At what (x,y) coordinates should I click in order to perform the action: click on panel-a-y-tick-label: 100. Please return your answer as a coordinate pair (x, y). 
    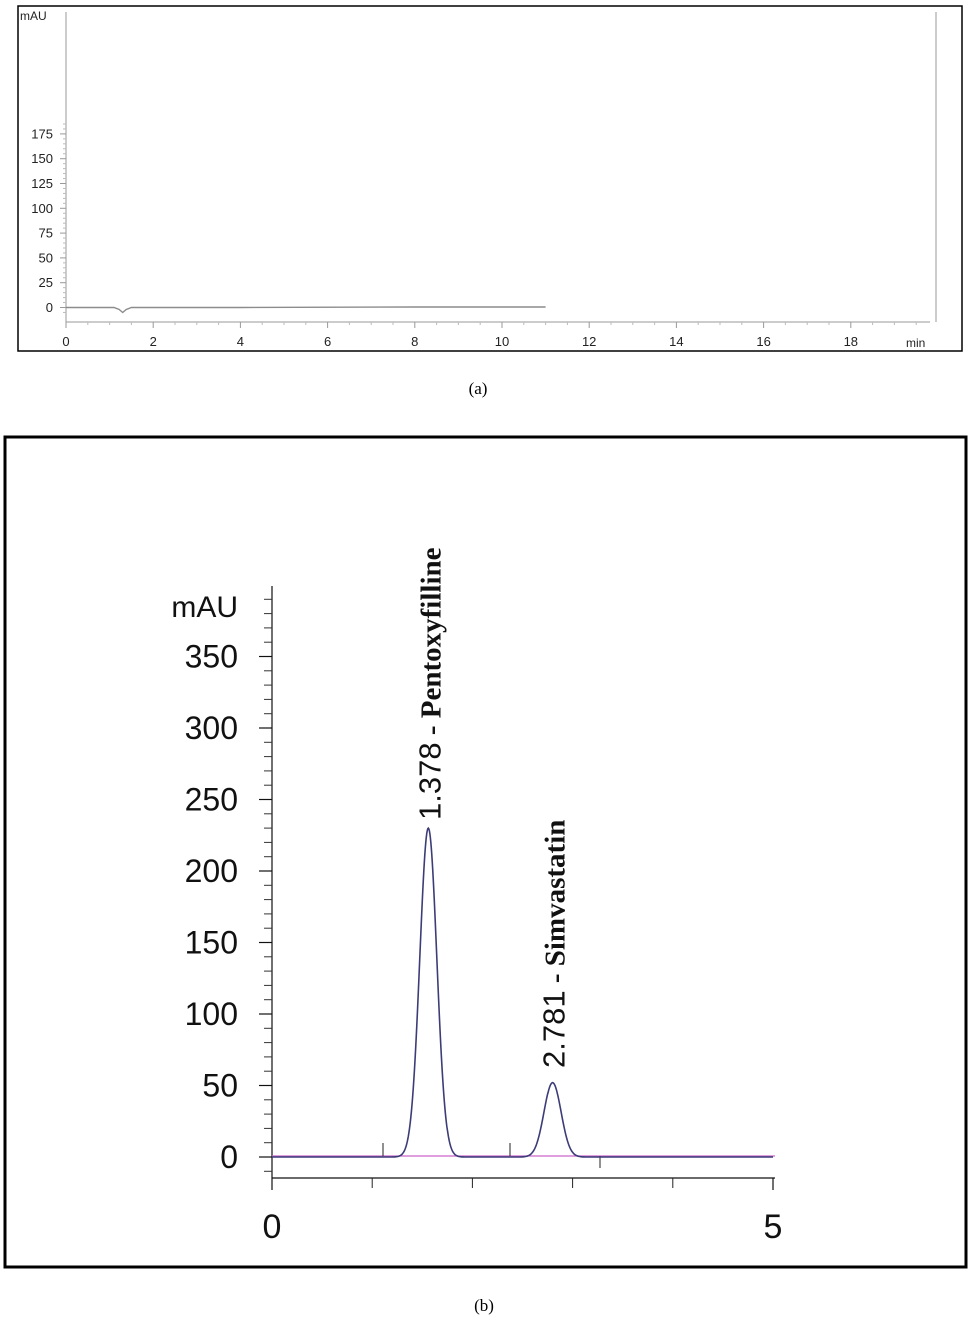
    Looking at the image, I should click on (42, 208).